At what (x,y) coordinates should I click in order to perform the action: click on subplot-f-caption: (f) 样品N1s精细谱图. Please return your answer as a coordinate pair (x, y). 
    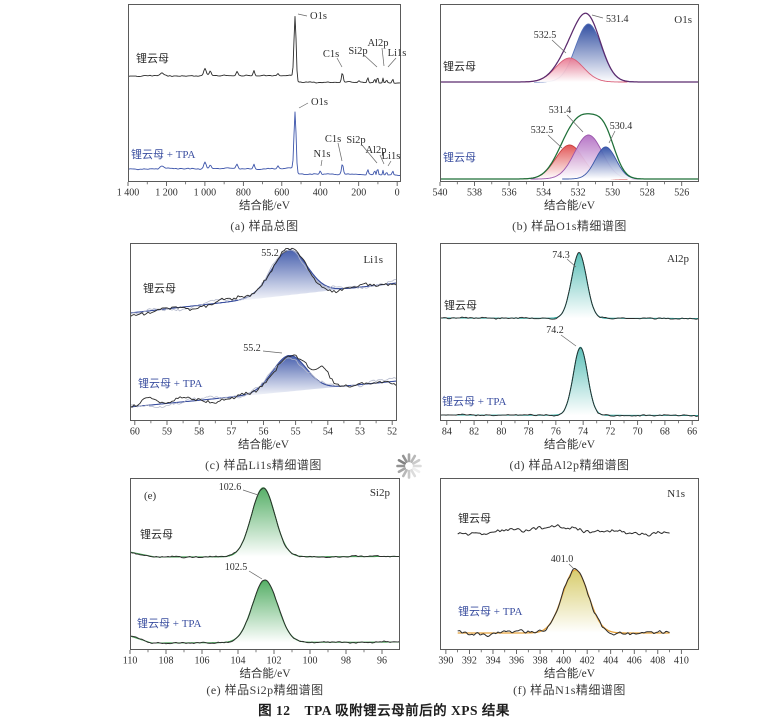
    Looking at the image, I should click on (569, 690).